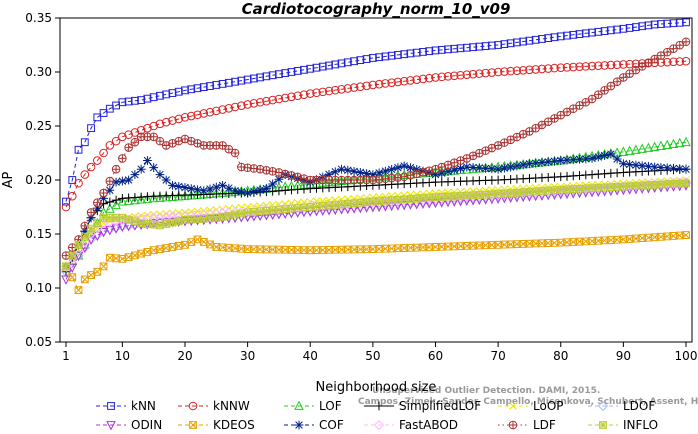 This screenshot has height=434, width=698. I want to click on legend-marker-ldof, so click(603, 406).